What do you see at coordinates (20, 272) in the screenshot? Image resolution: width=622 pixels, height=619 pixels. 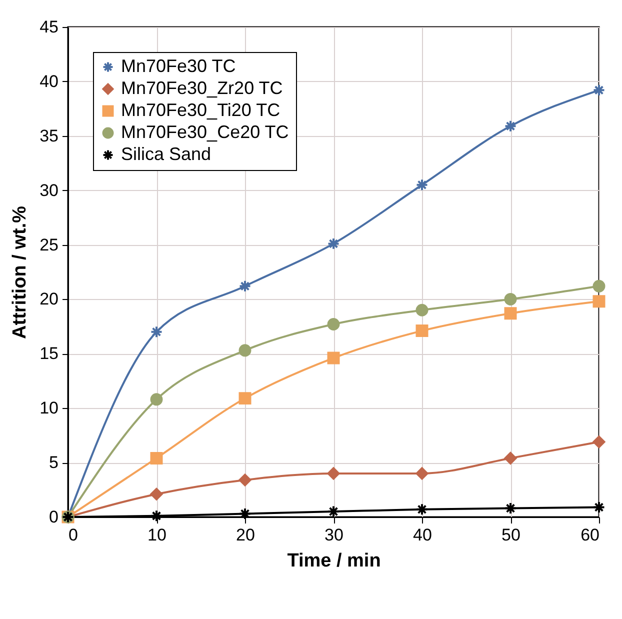 I see `y-axis-title: Attrition / wt.%` at bounding box center [20, 272].